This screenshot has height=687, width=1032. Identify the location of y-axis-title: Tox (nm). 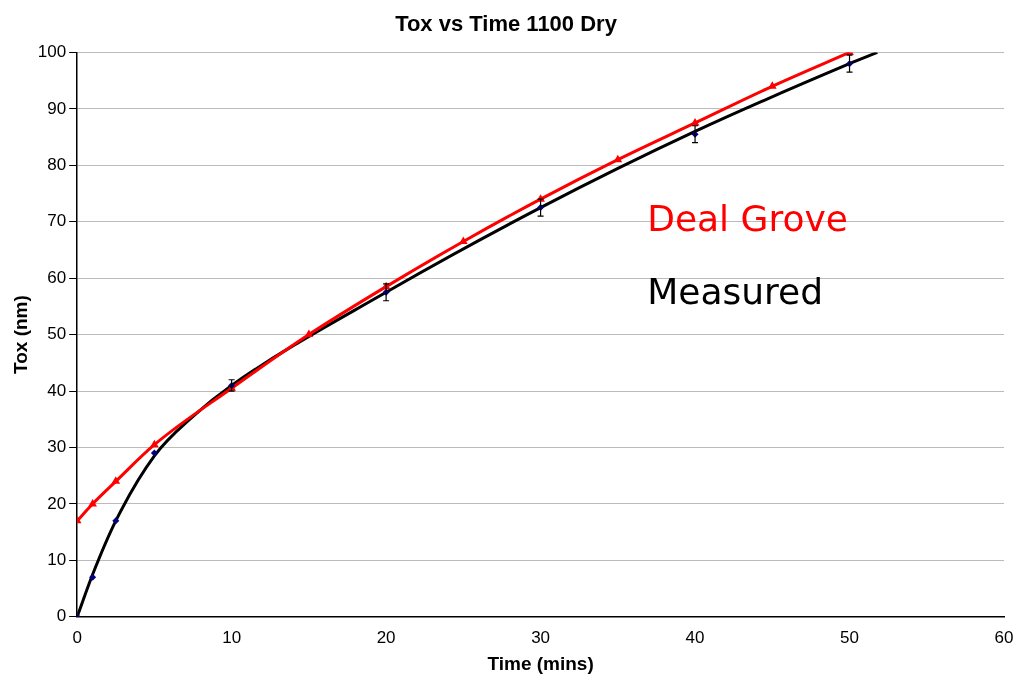
(20, 335).